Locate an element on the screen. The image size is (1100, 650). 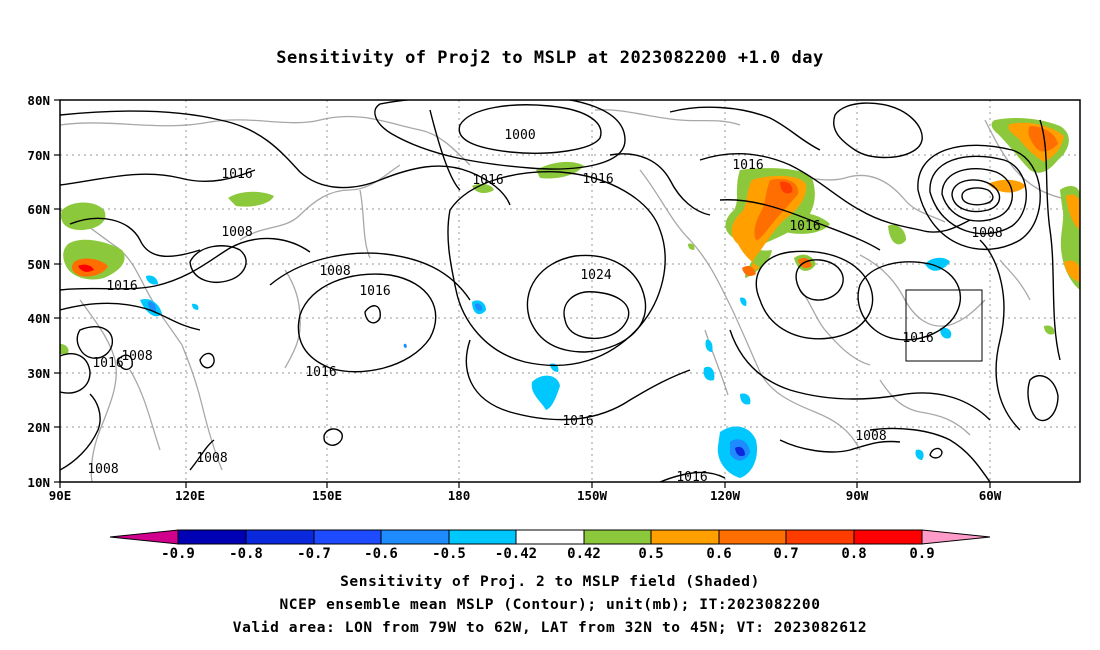
colorbar-tick-label: 0.8 is located at coordinates (853, 554).